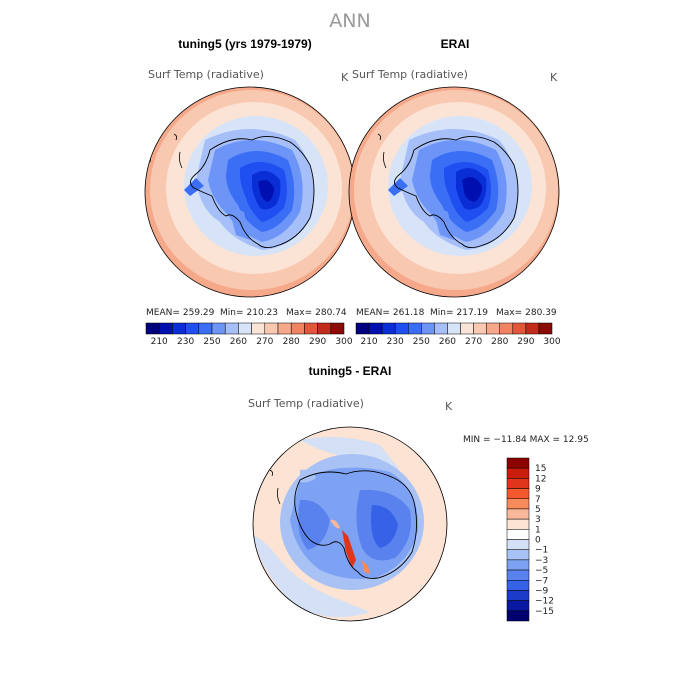  What do you see at coordinates (349, 21) in the screenshot?
I see `figure-title: ANN` at bounding box center [349, 21].